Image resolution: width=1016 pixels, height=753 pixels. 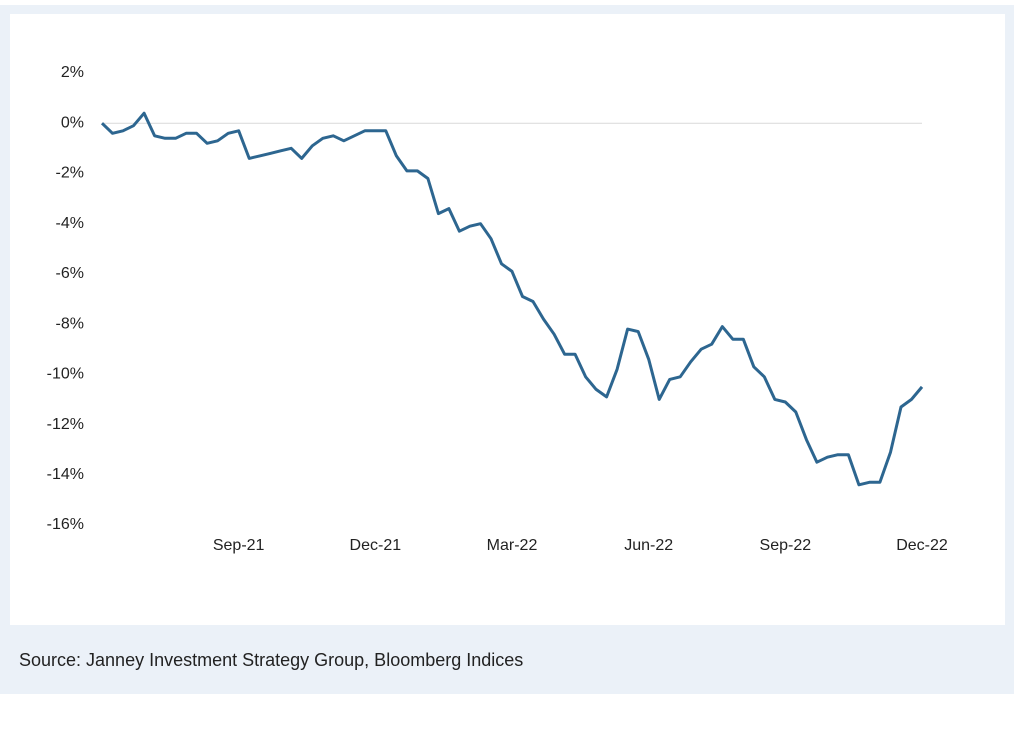 I want to click on x-tick-label: Dec-21, so click(x=376, y=545).